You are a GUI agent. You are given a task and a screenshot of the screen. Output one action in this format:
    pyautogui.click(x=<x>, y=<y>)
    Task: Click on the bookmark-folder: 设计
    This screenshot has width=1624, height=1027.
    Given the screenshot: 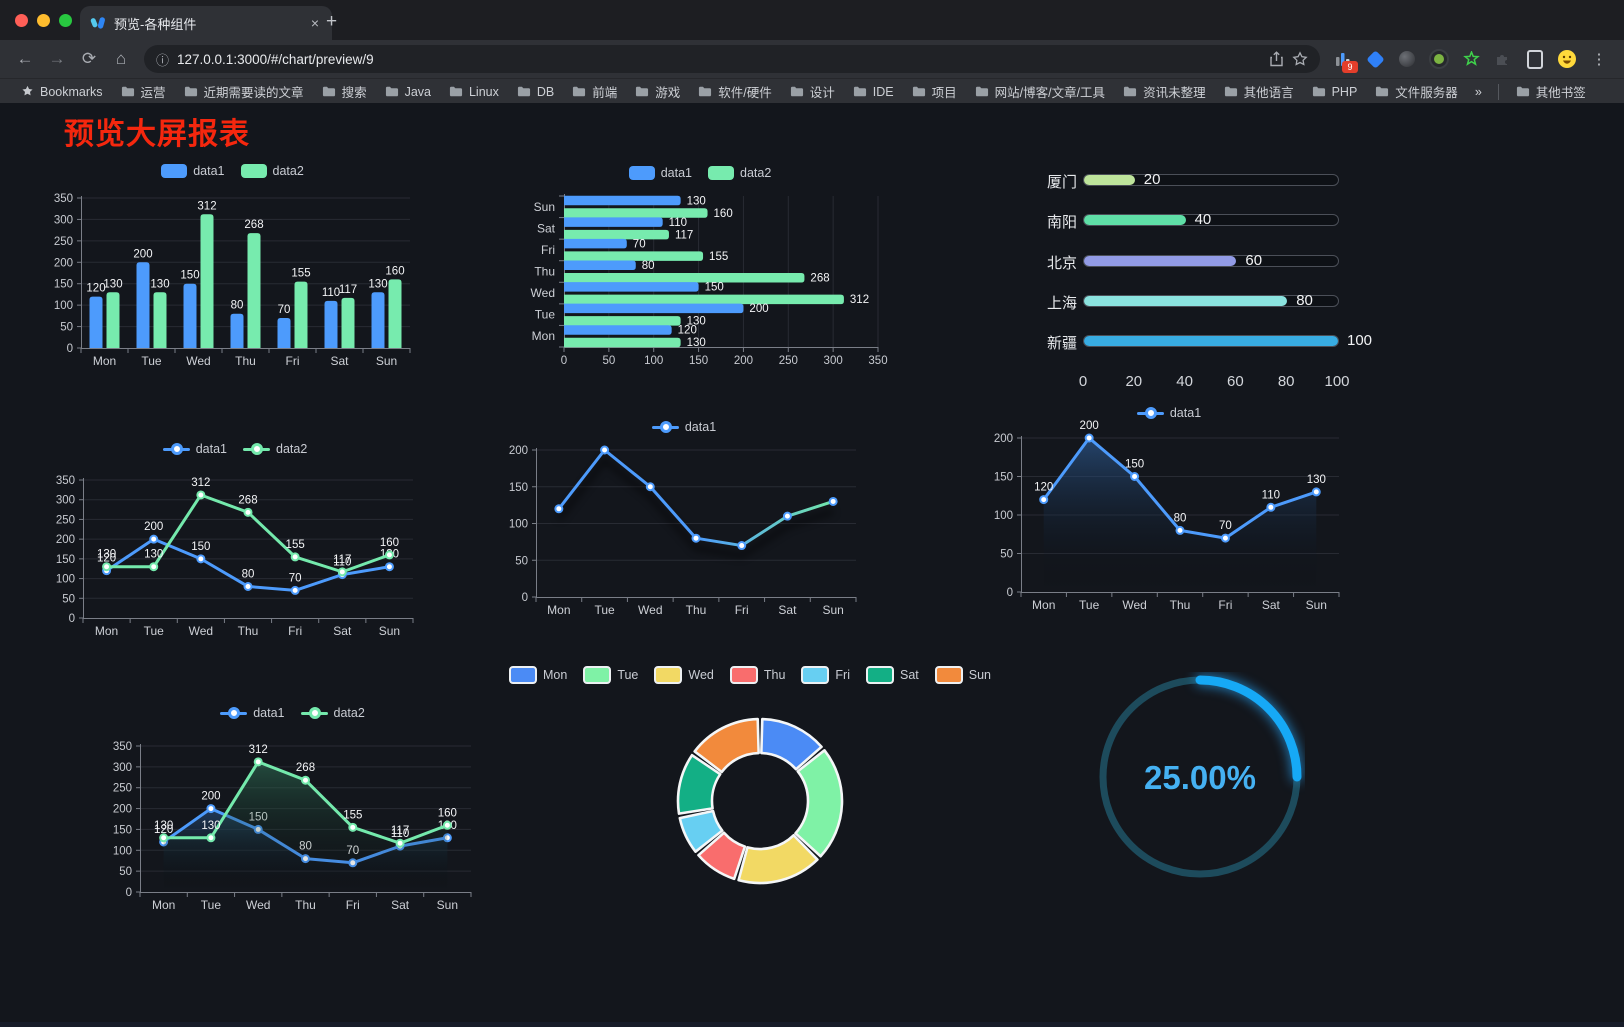 What is the action you would take?
    pyautogui.click(x=812, y=91)
    